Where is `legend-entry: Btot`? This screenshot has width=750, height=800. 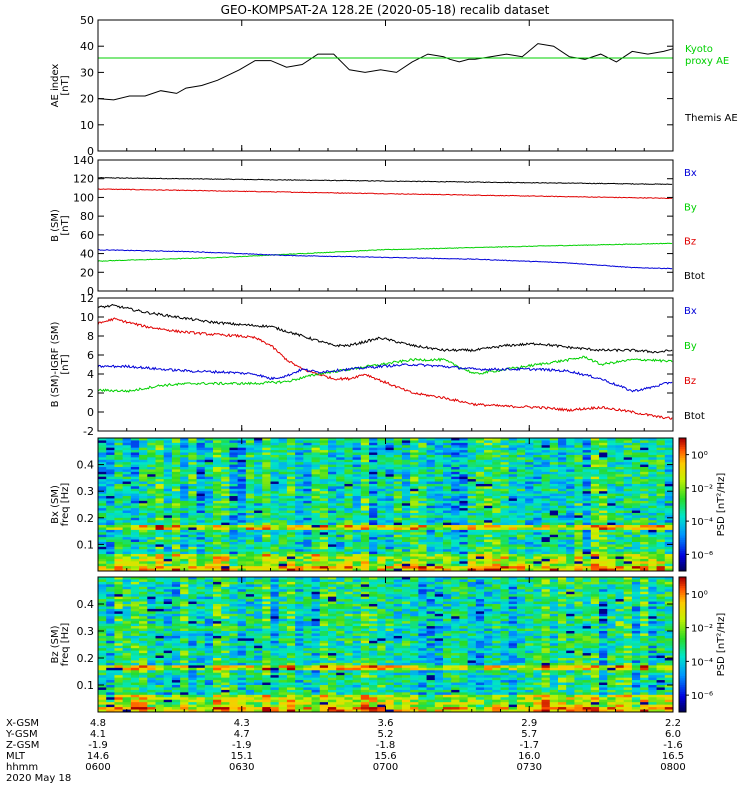
legend-entry: Btot is located at coordinates (694, 276).